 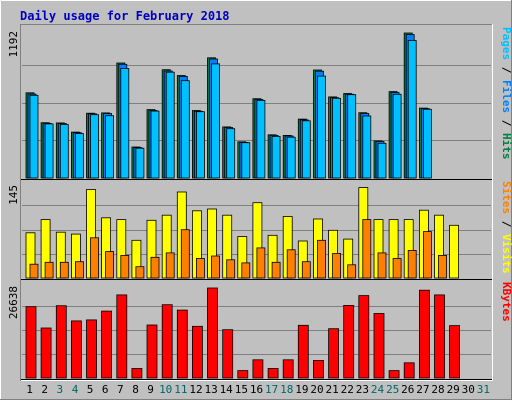 What do you see at coordinates (210, 389) in the screenshot?
I see `x-tick-day-13: 13` at bounding box center [210, 389].